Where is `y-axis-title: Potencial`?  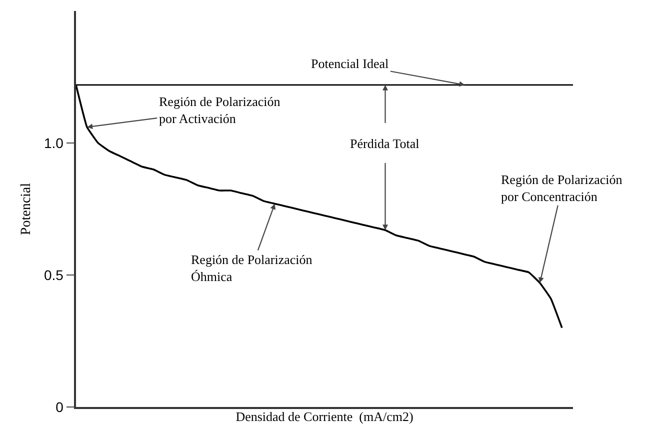 y-axis-title: Potencial is located at coordinates (26, 209).